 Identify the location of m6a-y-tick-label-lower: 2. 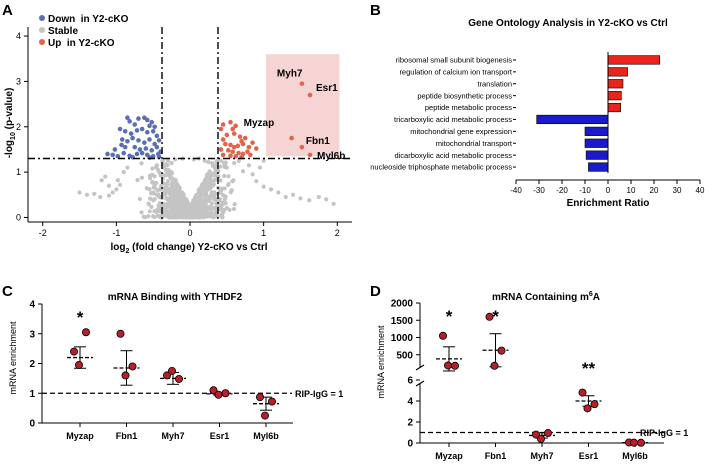
(410, 423).